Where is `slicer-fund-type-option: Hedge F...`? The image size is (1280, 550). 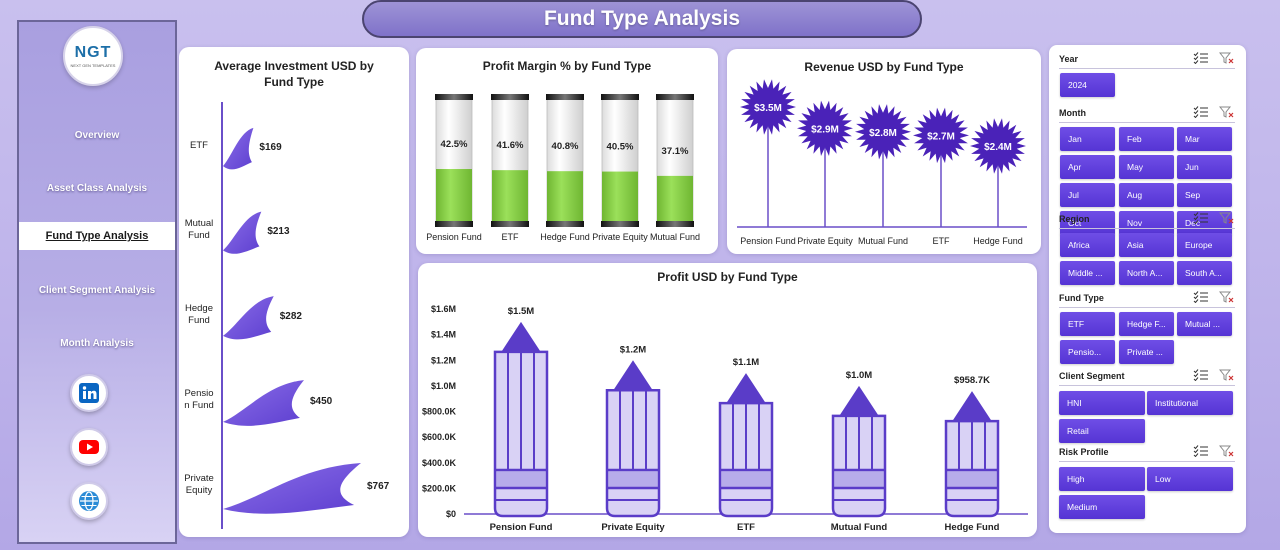
slicer-fund-type-option: Hedge F... is located at coordinates (1146, 324).